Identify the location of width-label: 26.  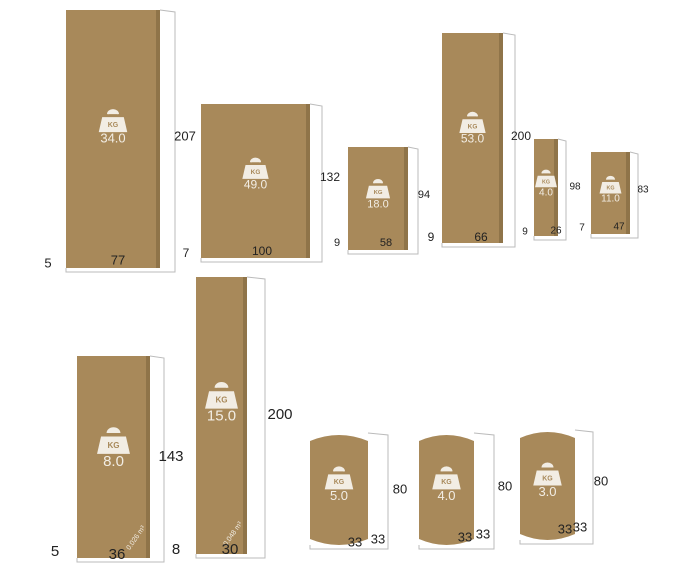
(556, 231).